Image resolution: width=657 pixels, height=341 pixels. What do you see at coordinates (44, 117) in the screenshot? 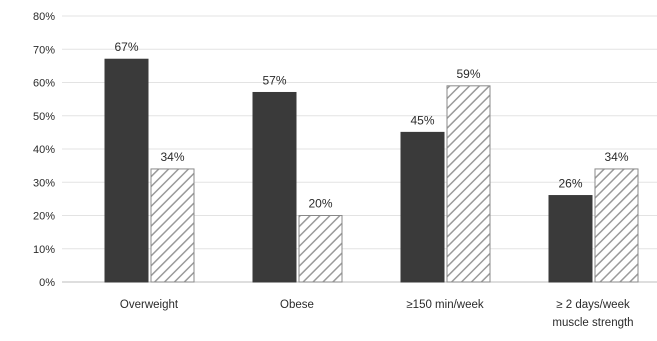
I see `y-tick-label: 50%` at bounding box center [44, 117].